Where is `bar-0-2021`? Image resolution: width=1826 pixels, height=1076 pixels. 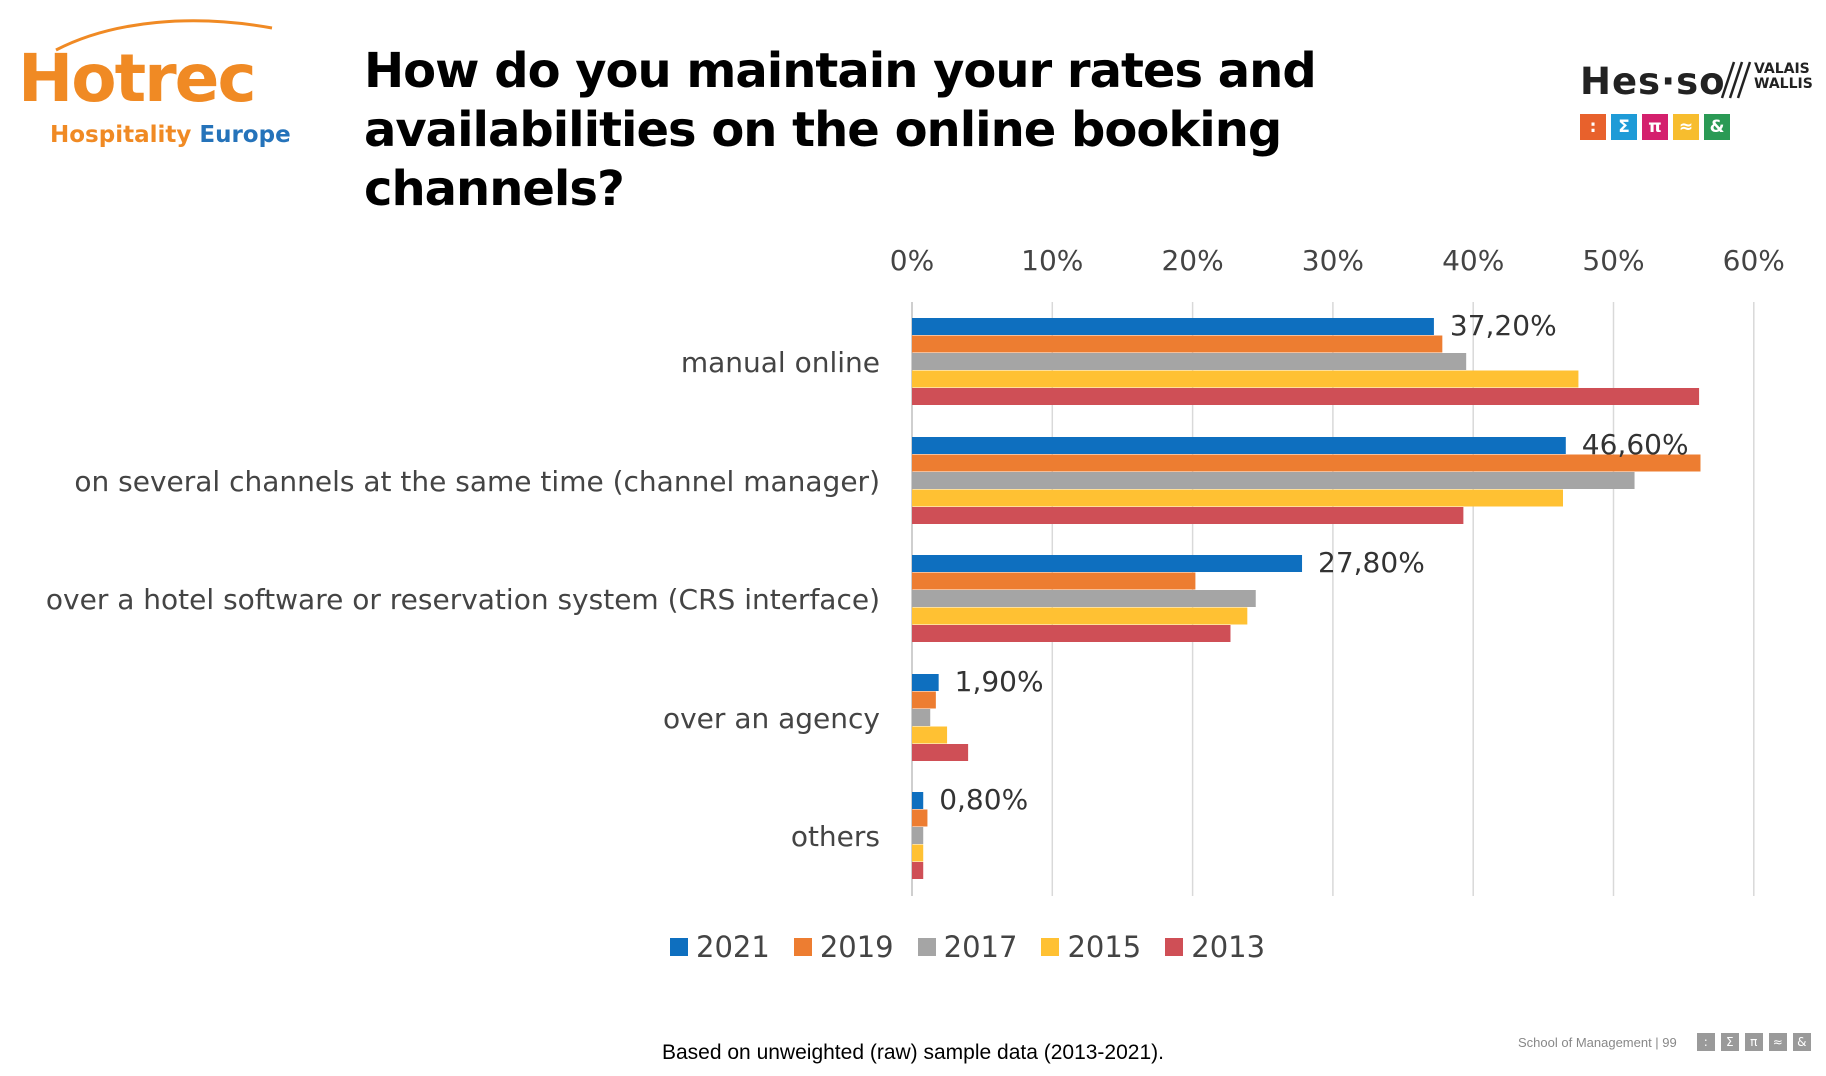
bar-0-2021 is located at coordinates (1173, 326).